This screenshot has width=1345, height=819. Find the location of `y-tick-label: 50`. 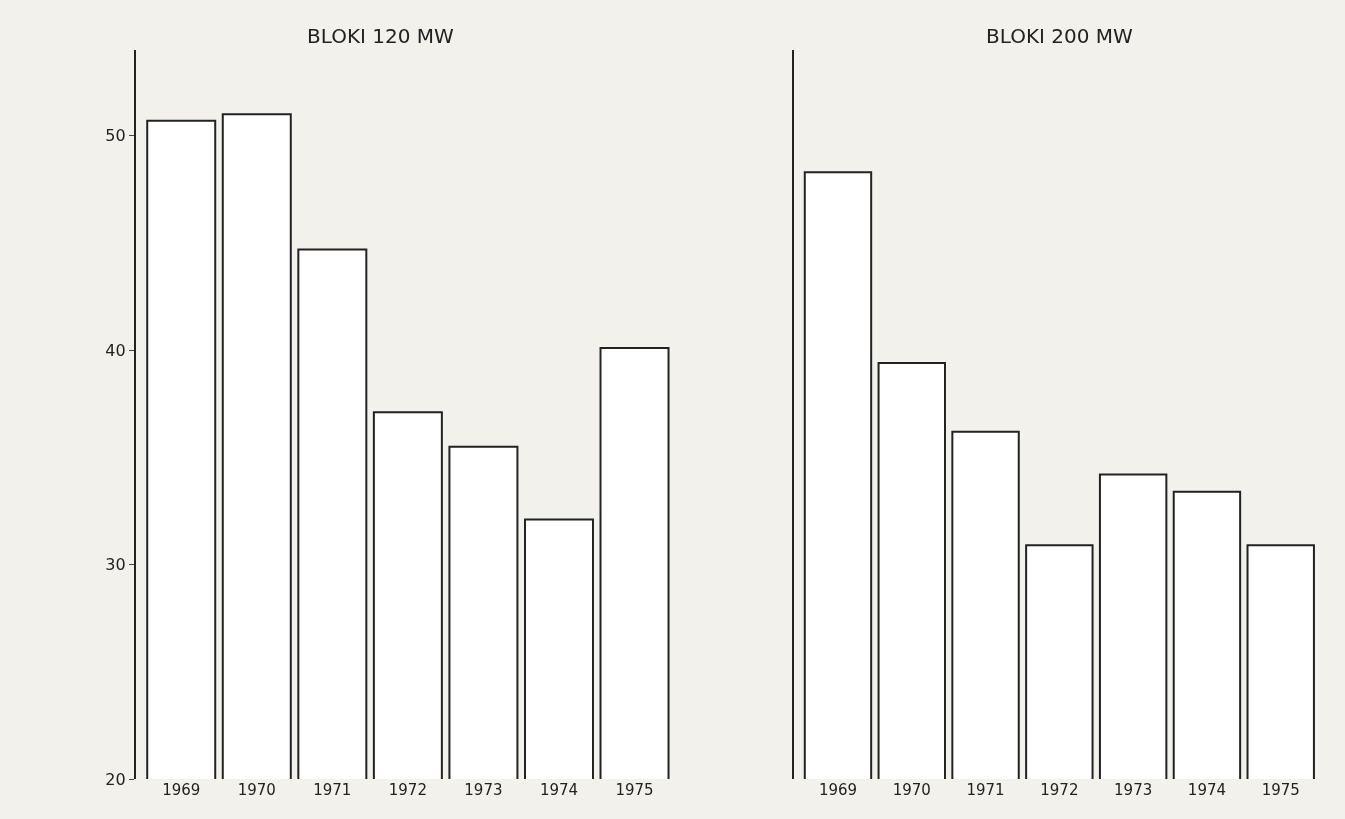

y-tick-label: 50 is located at coordinates (115, 136).